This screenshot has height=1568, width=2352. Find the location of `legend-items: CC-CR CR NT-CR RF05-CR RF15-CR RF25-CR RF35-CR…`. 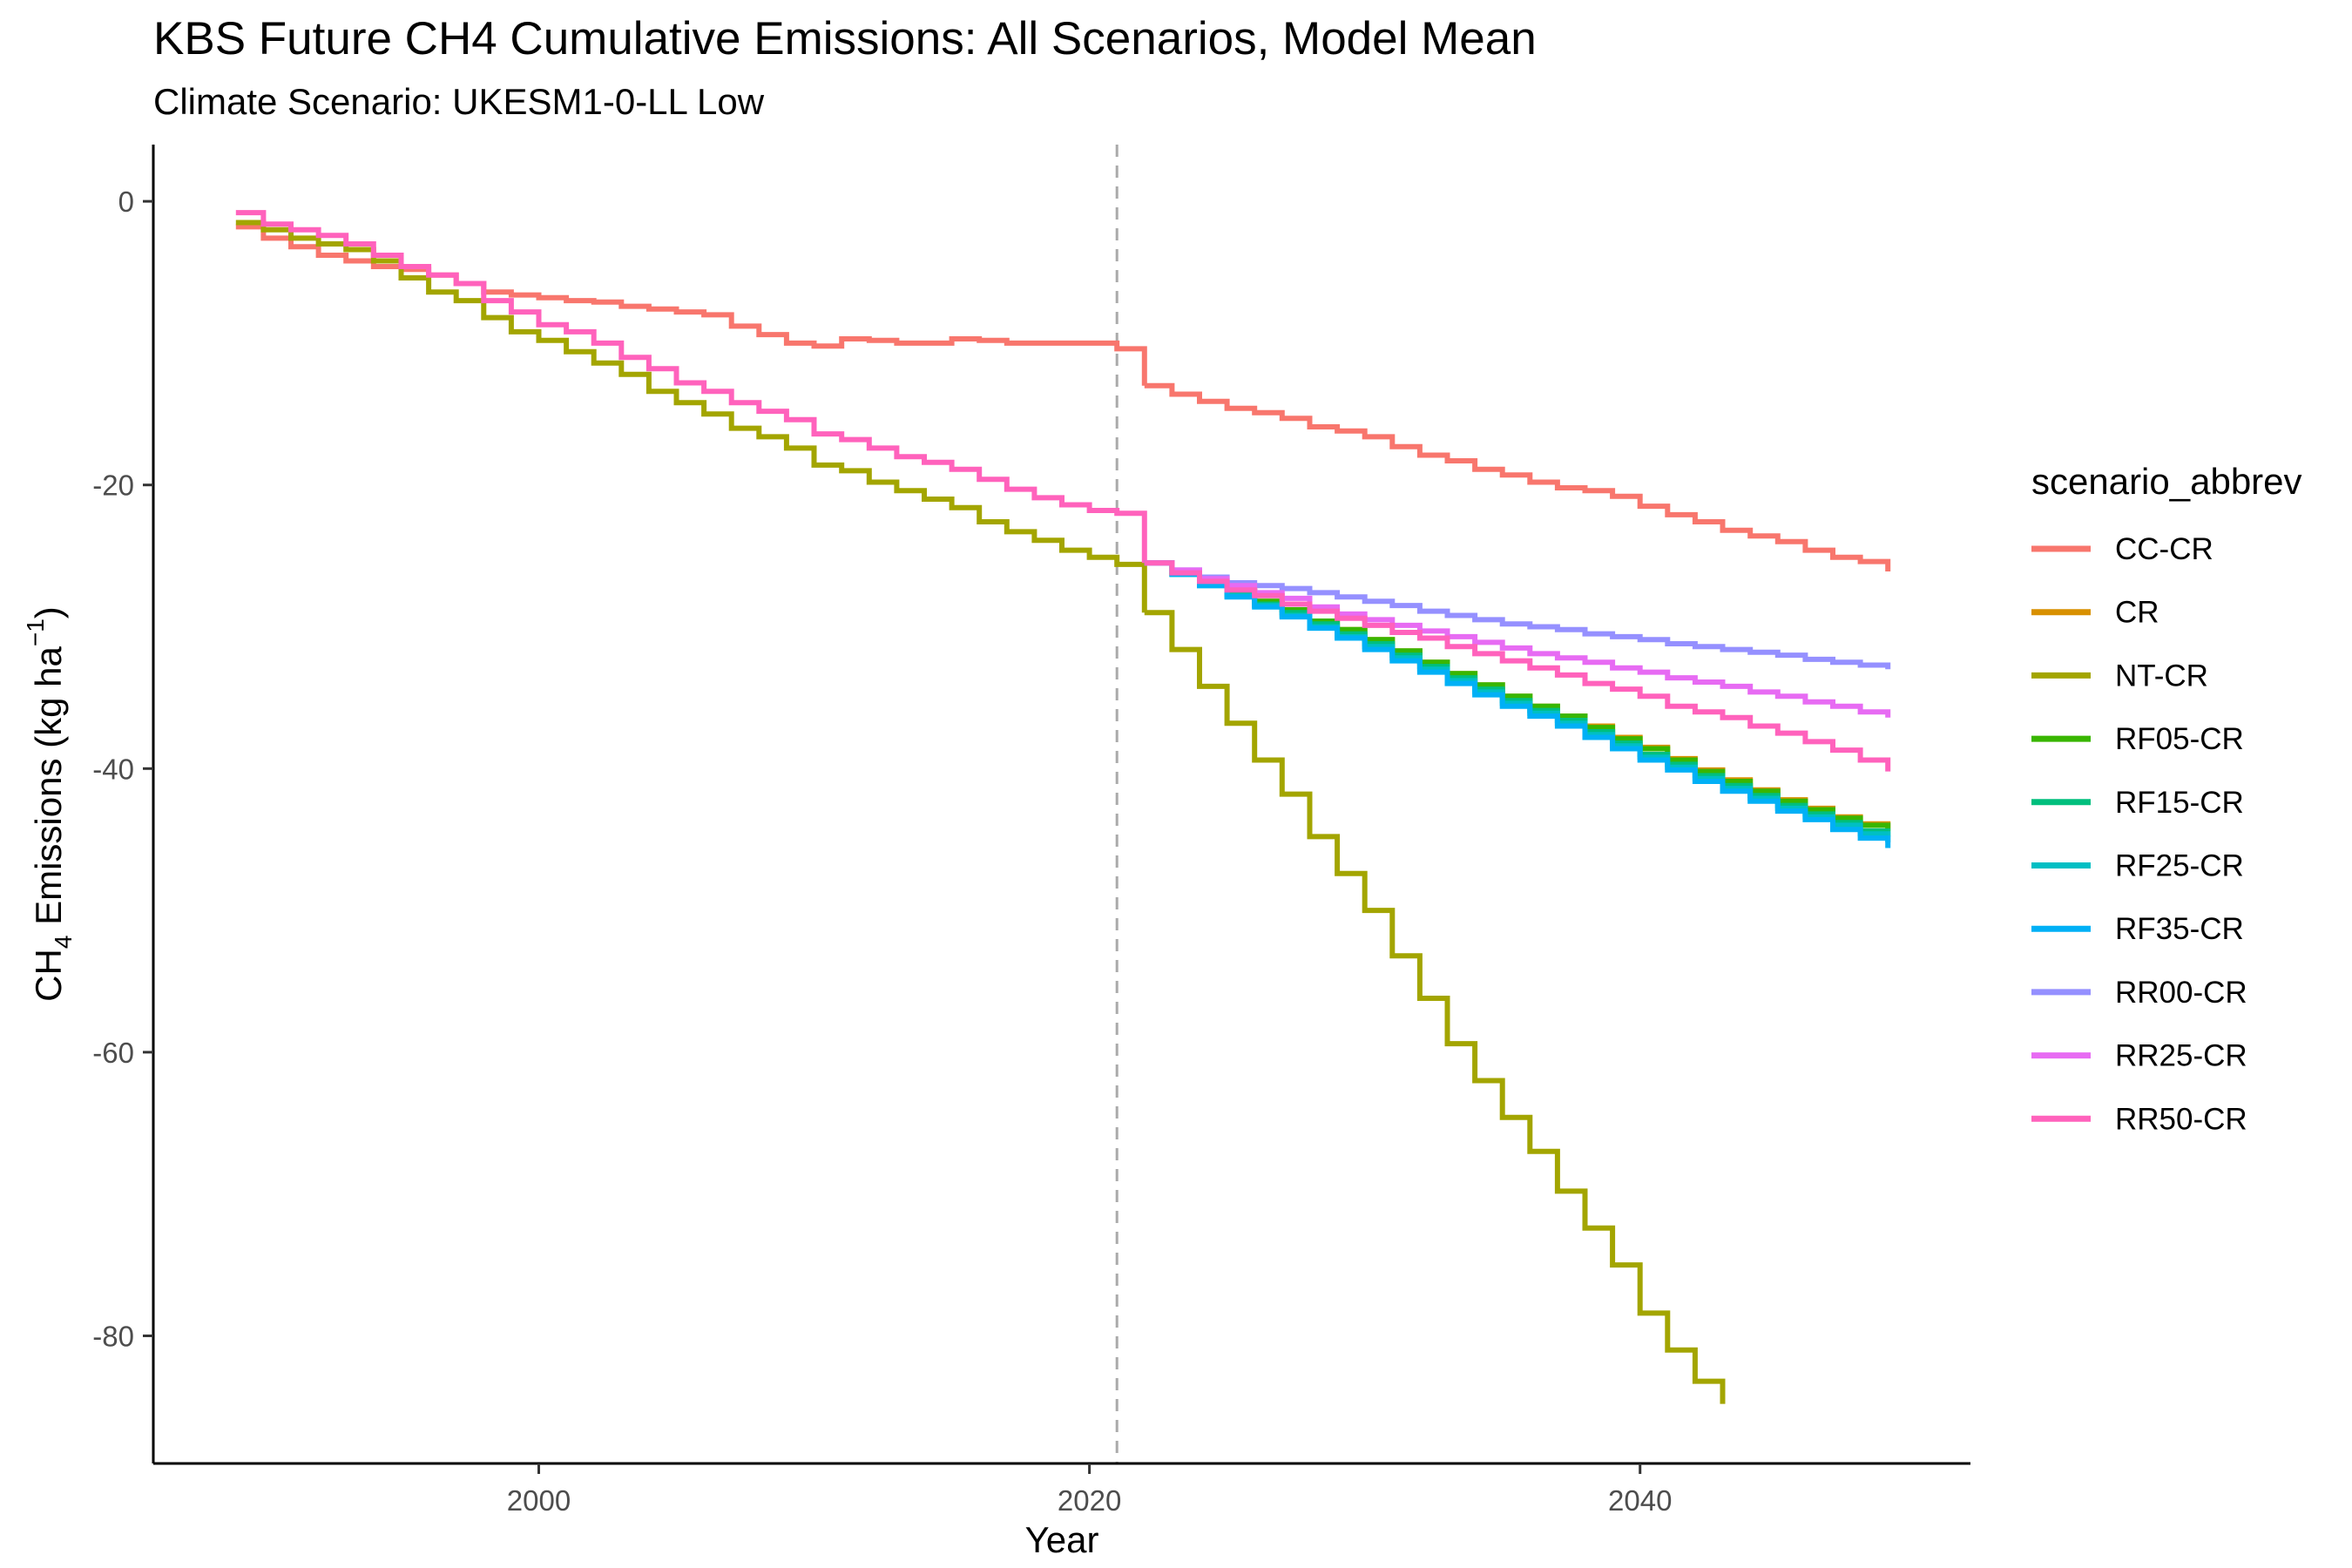

legend-items: CC-CR CR NT-CR RF05-CR RF15-CR RF25-CR RF35-CR… is located at coordinates (2139, 834).